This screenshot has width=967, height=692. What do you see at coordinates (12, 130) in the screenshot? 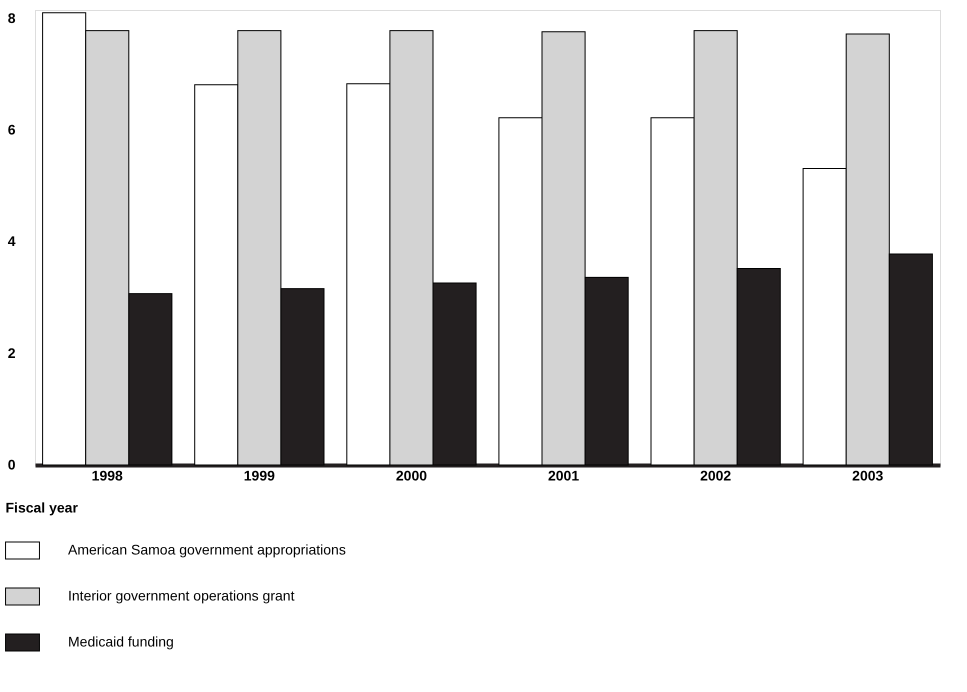
I see `y-tick-label: 6` at bounding box center [12, 130].